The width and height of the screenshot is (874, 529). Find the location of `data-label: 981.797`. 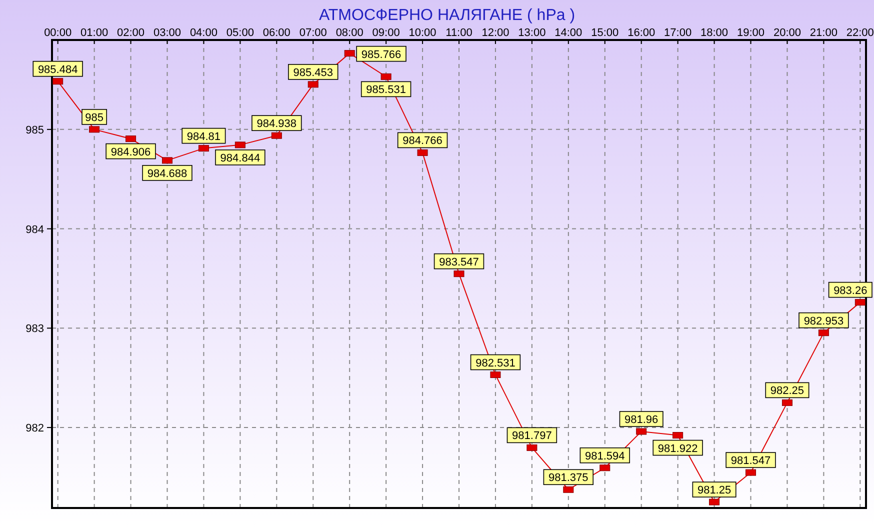

data-label: 981.797 is located at coordinates (532, 436).